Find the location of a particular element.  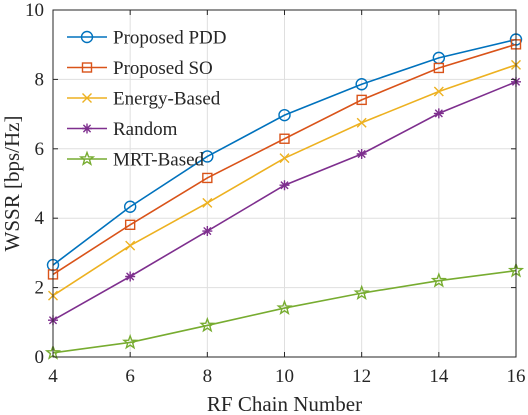

legend-item: Random is located at coordinates (122, 129).